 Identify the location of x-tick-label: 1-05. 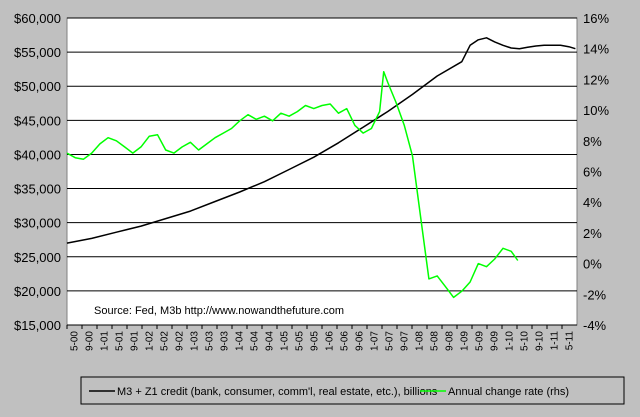
(285, 341).